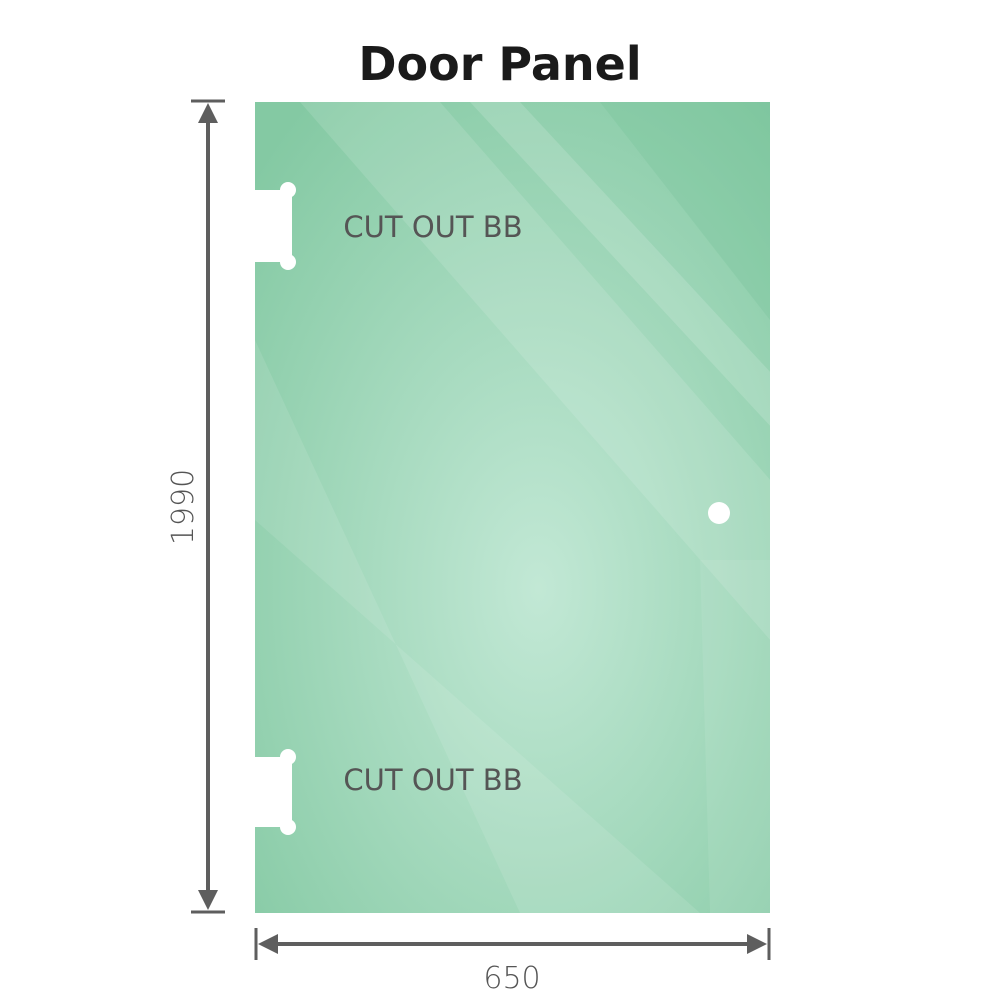 The width and height of the screenshot is (1000, 1000). What do you see at coordinates (273, 226) in the screenshot?
I see `cutout-top` at bounding box center [273, 226].